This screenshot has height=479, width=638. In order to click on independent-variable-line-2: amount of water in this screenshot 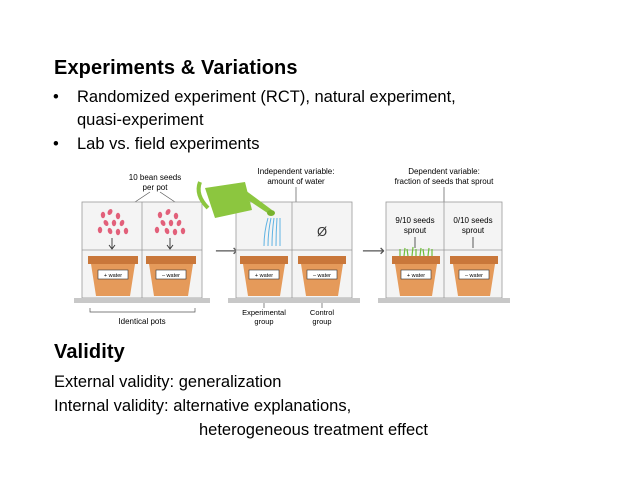, I will do `click(296, 181)`.